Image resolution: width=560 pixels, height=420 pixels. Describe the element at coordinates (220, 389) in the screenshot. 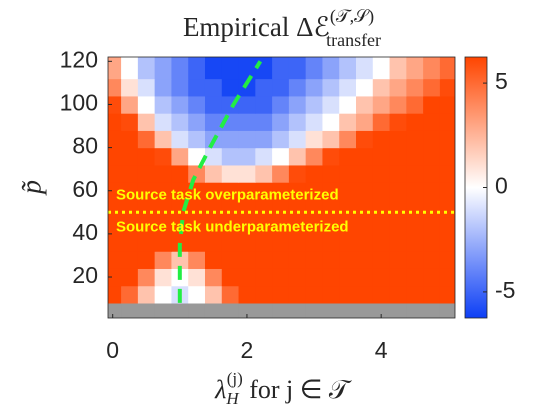

I see `xlabel-main: λ` at that location.